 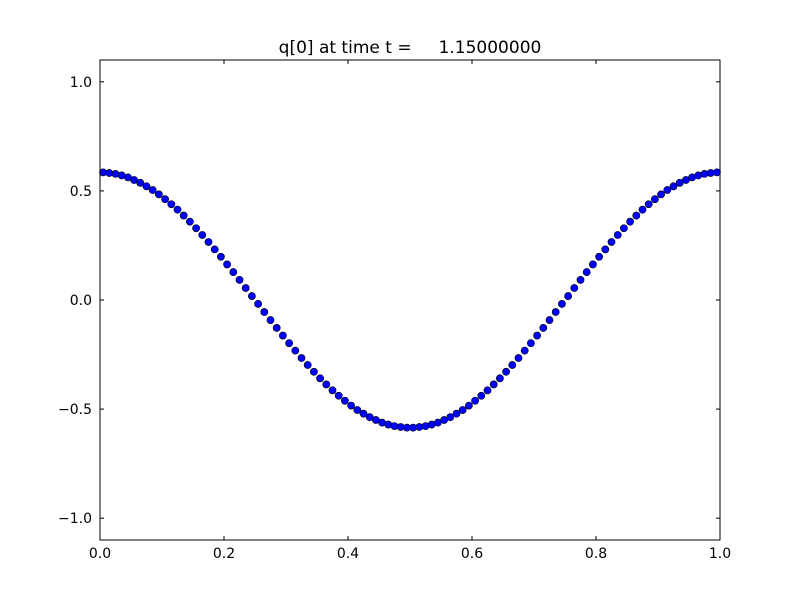 I want to click on y-tick-label: 0.0, so click(x=81, y=301).